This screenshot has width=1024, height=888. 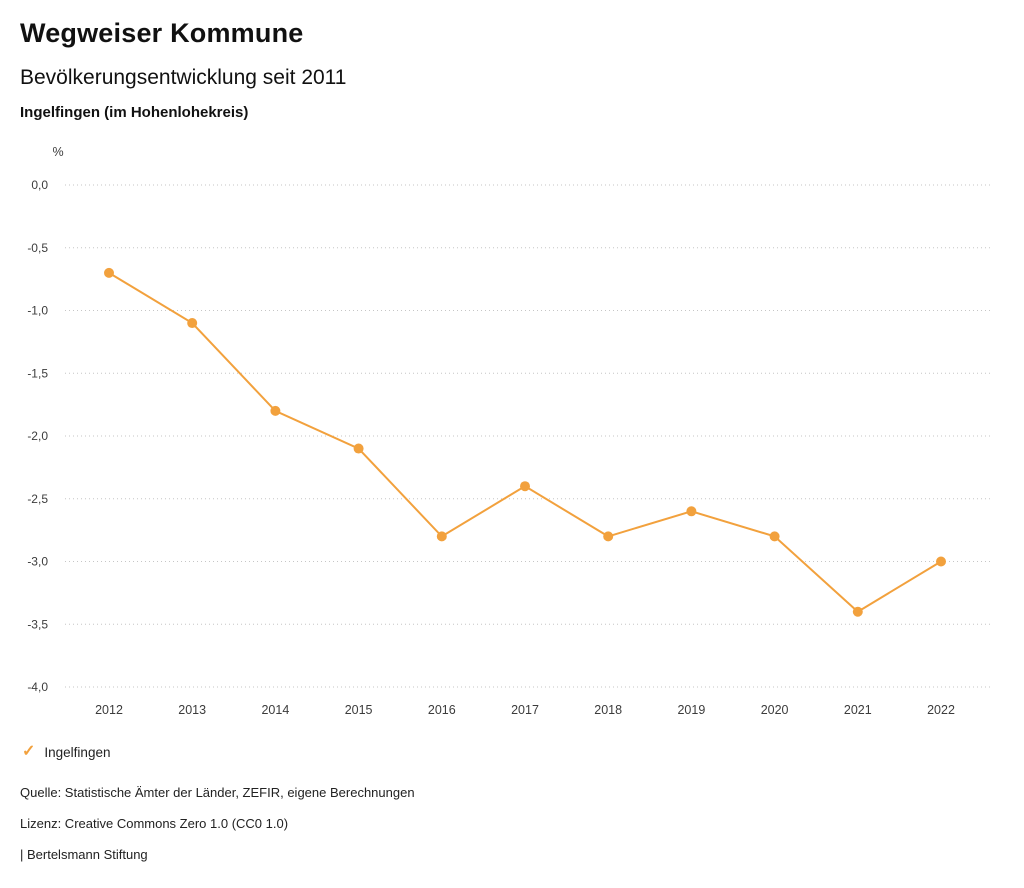 I want to click on svg-text: 2013, so click(x=192, y=710).